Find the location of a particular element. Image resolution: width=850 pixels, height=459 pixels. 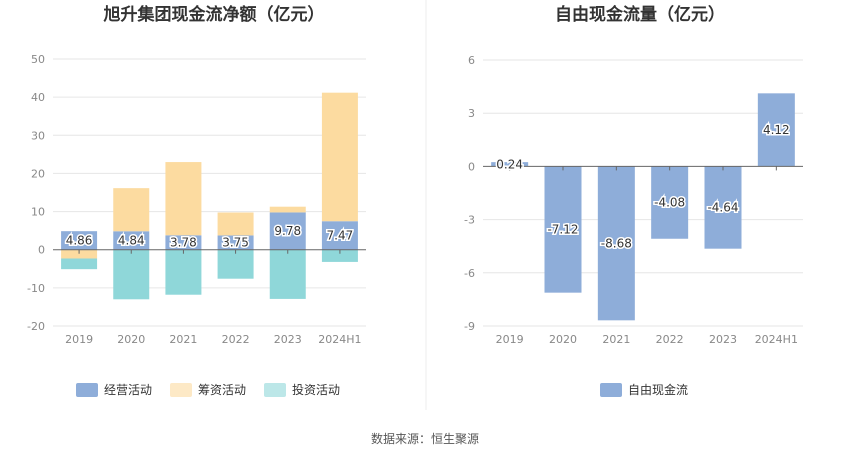

data-label: 0.24 is located at coordinates (509, 164).